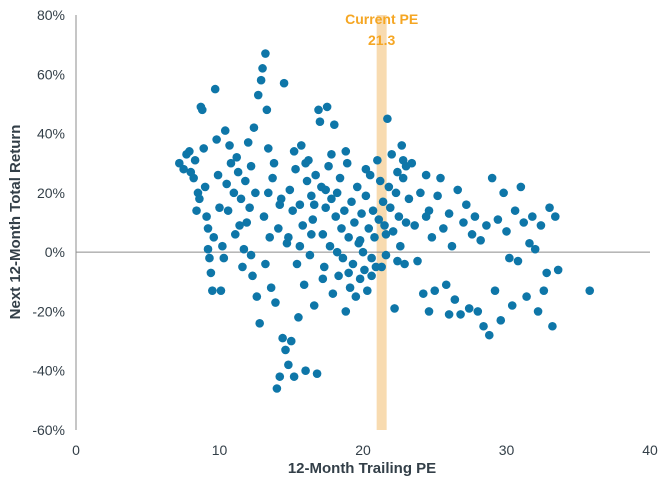 This screenshot has width=663, height=486. I want to click on y-tick-label: -60%, so click(48, 430).